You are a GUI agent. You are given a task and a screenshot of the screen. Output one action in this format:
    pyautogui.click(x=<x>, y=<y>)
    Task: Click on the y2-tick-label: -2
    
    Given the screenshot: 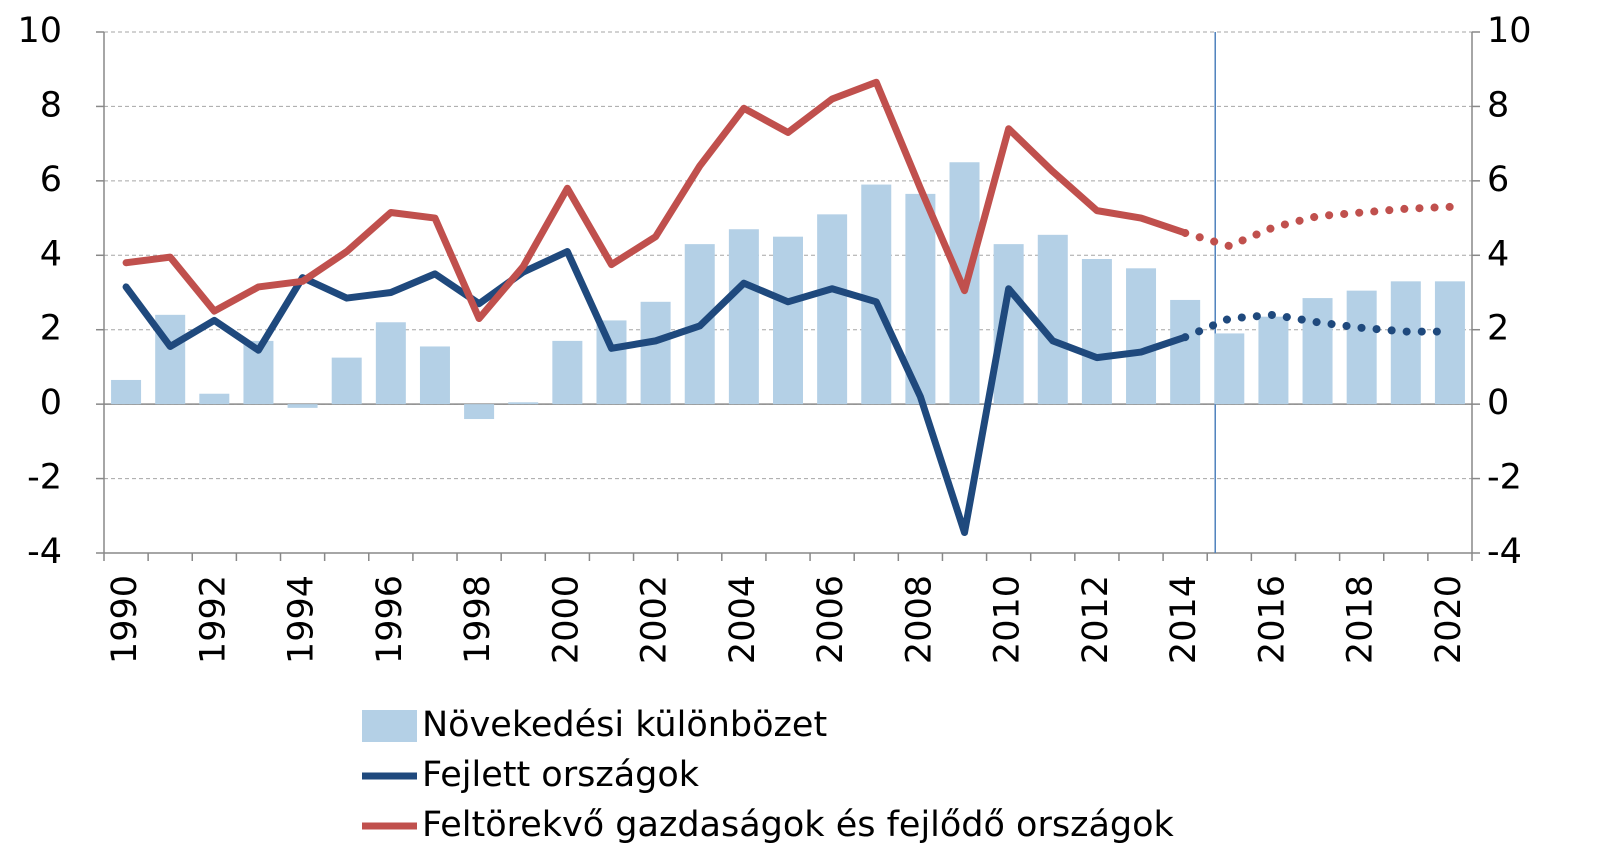 What is the action you would take?
    pyautogui.click(x=1504, y=478)
    